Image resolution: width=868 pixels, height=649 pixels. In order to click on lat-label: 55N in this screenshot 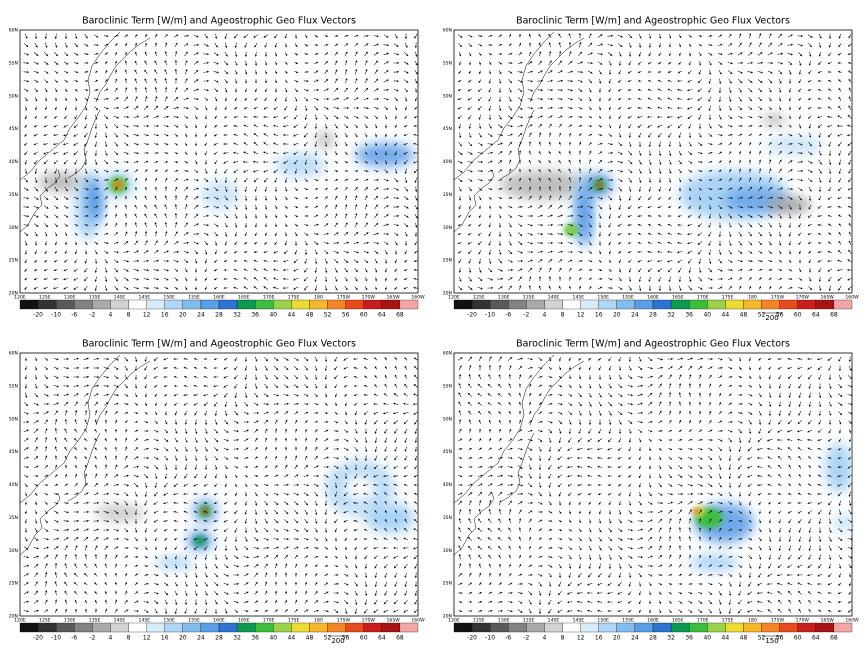, I will do `click(447, 63)`.